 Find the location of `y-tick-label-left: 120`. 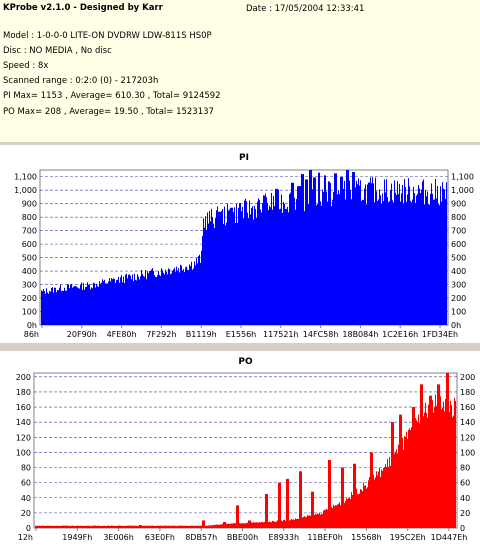

y-tick-label-left: 120 is located at coordinates (23, 437).